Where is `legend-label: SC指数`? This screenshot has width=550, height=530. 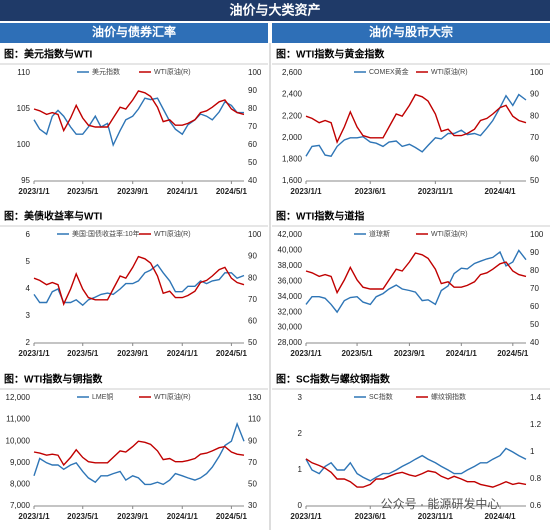 legend-label: SC指数 is located at coordinates (381, 396).